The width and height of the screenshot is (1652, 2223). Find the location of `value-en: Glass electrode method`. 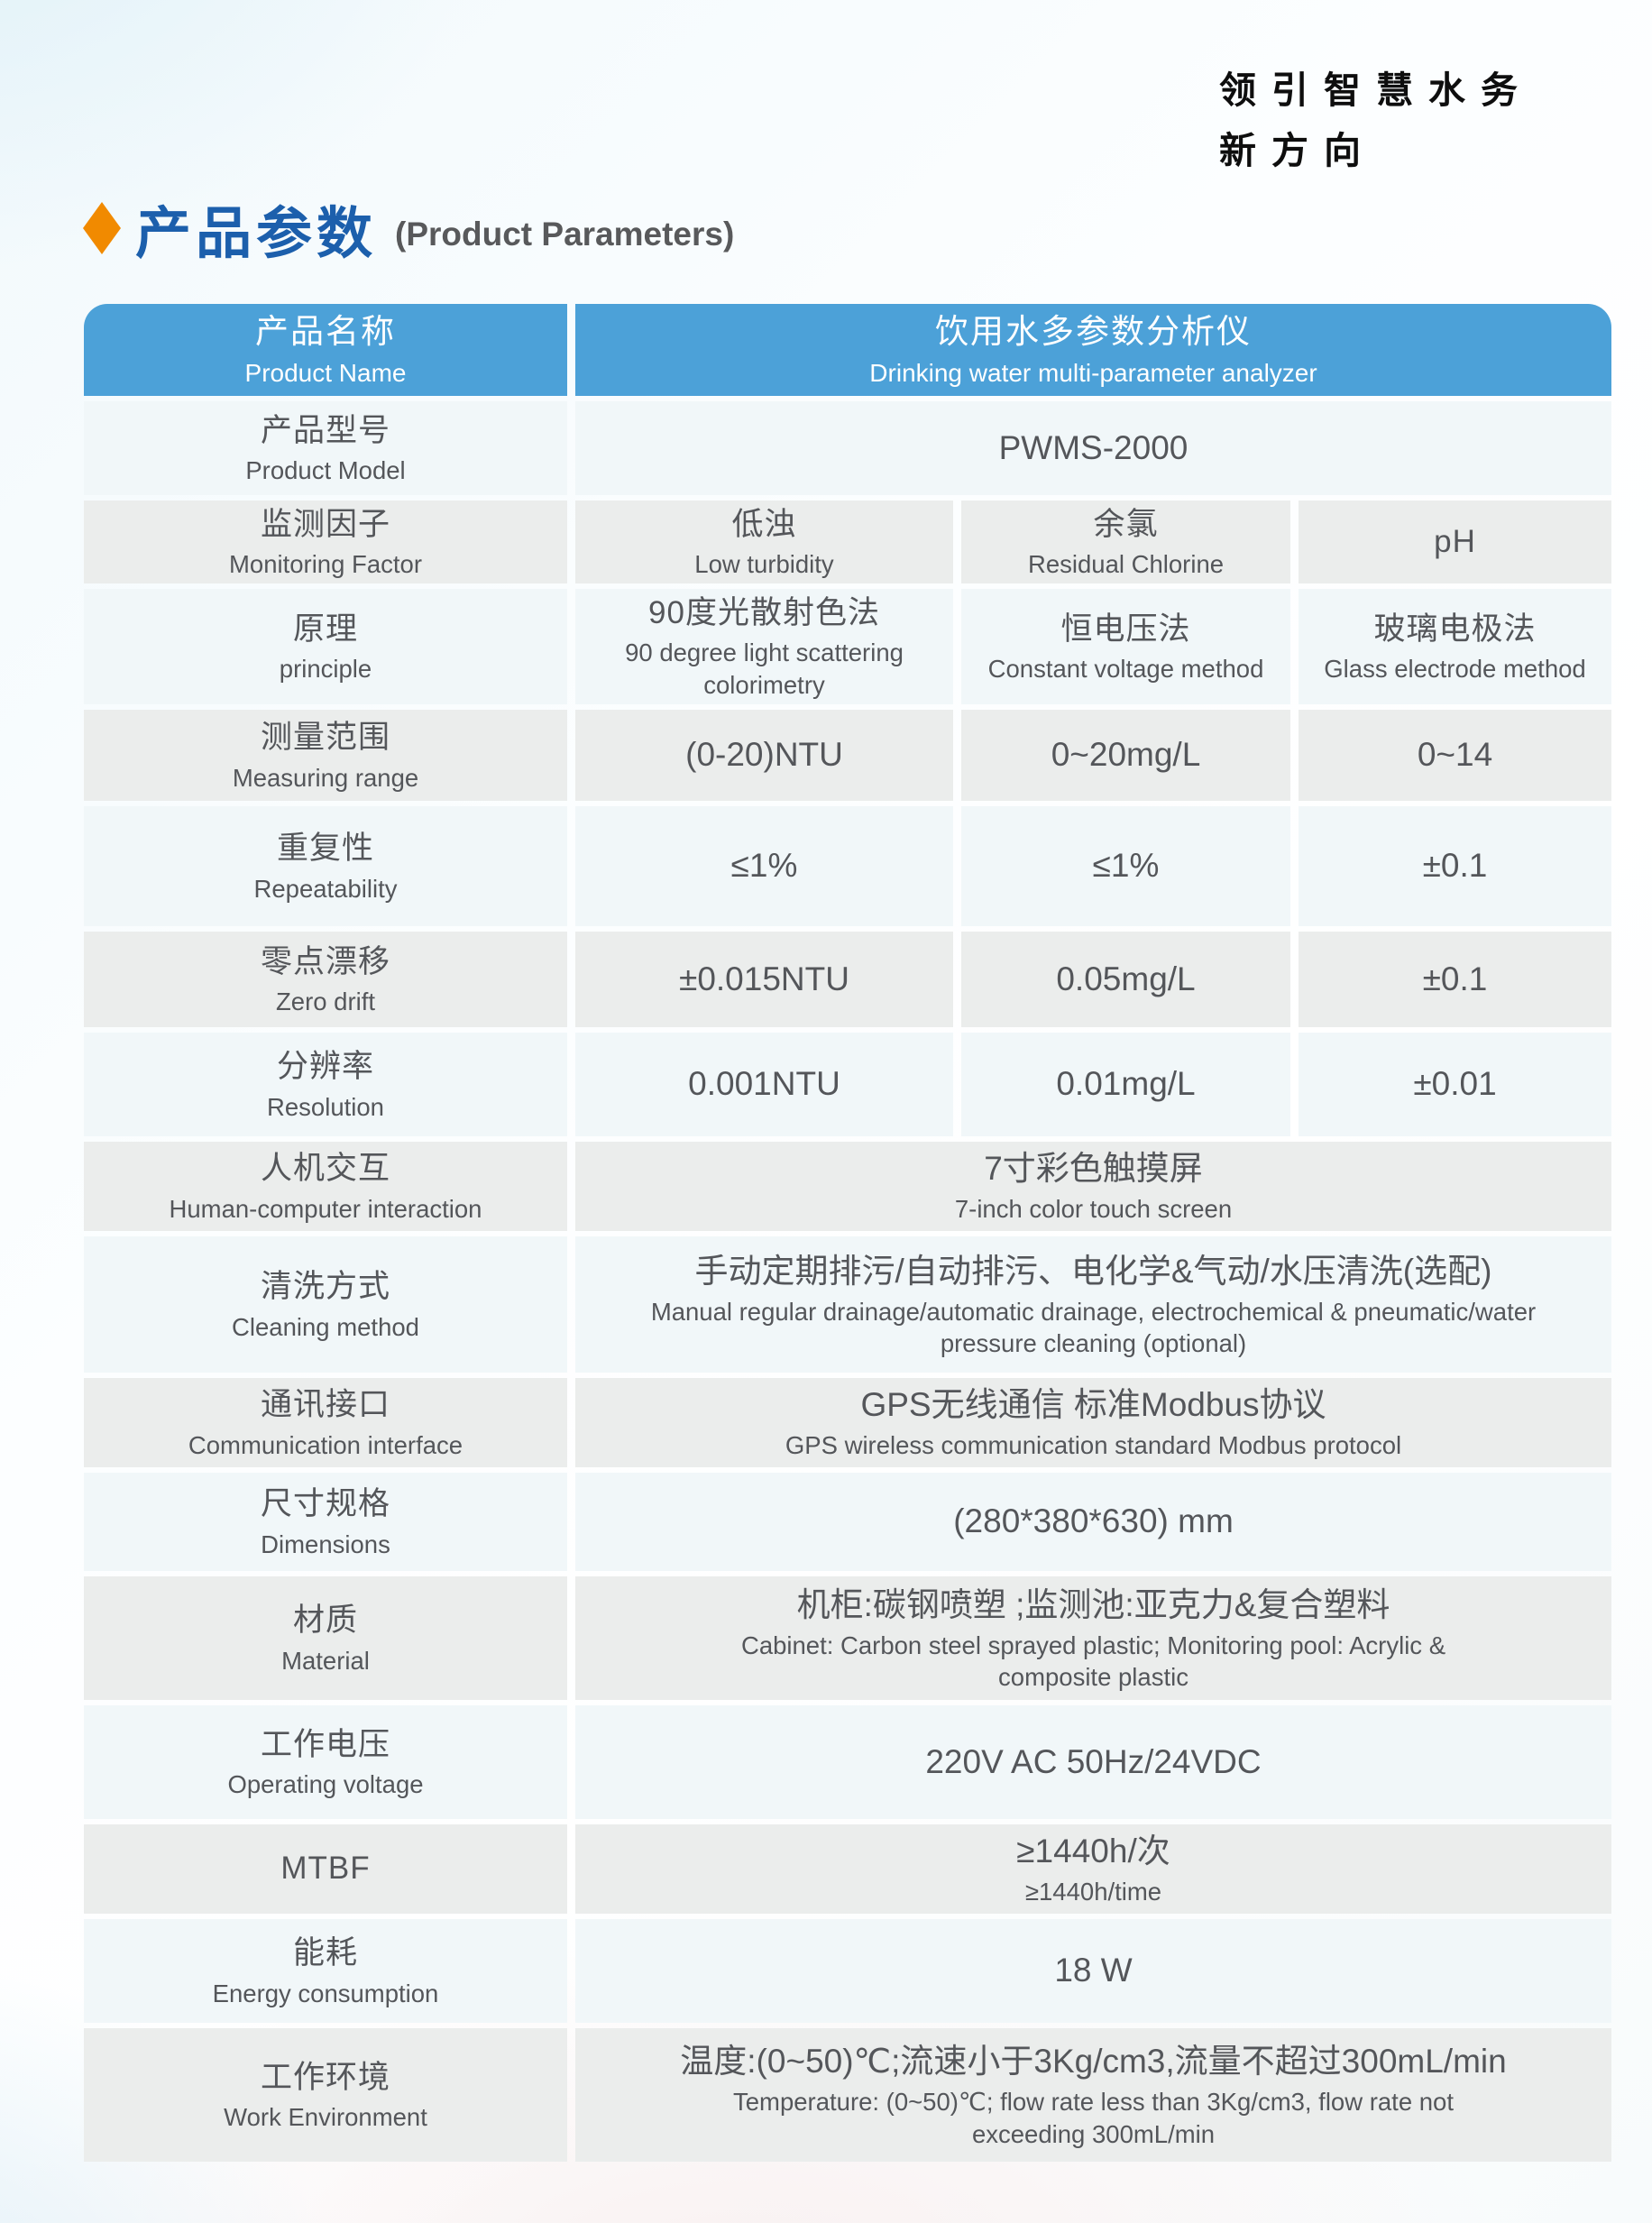

value-en: Glass electrode method is located at coordinates (1455, 669).